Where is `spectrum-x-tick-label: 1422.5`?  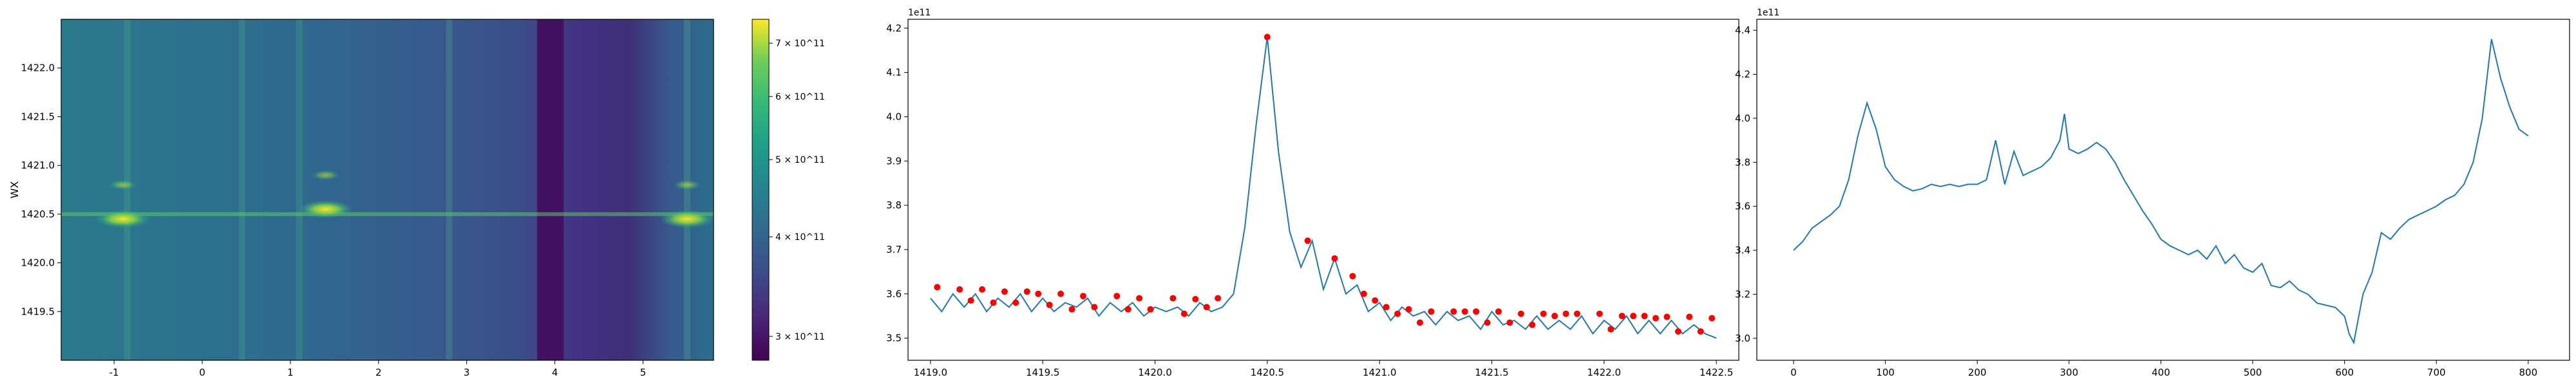
spectrum-x-tick-label: 1422.5 is located at coordinates (1717, 372).